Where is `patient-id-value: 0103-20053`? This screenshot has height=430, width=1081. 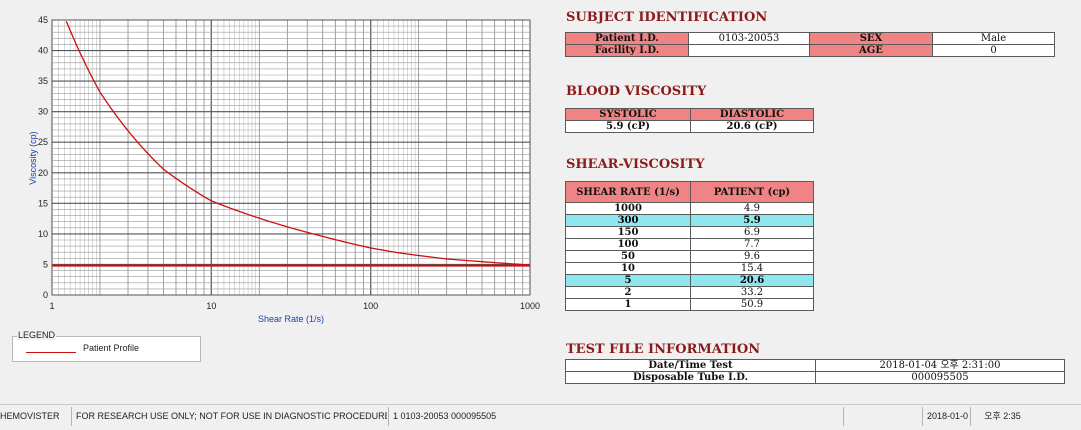 patient-id-value: 0103-20053 is located at coordinates (749, 38).